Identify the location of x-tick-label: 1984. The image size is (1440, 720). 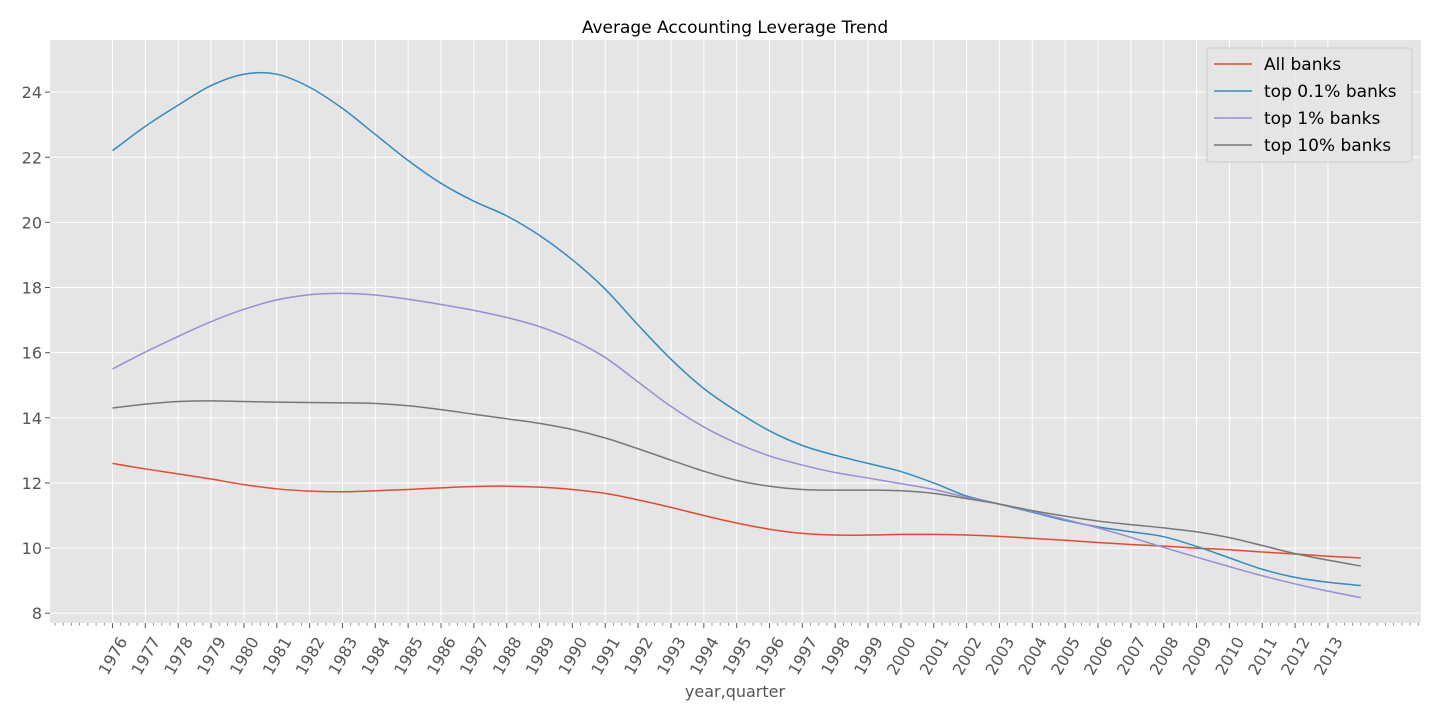
(375, 656).